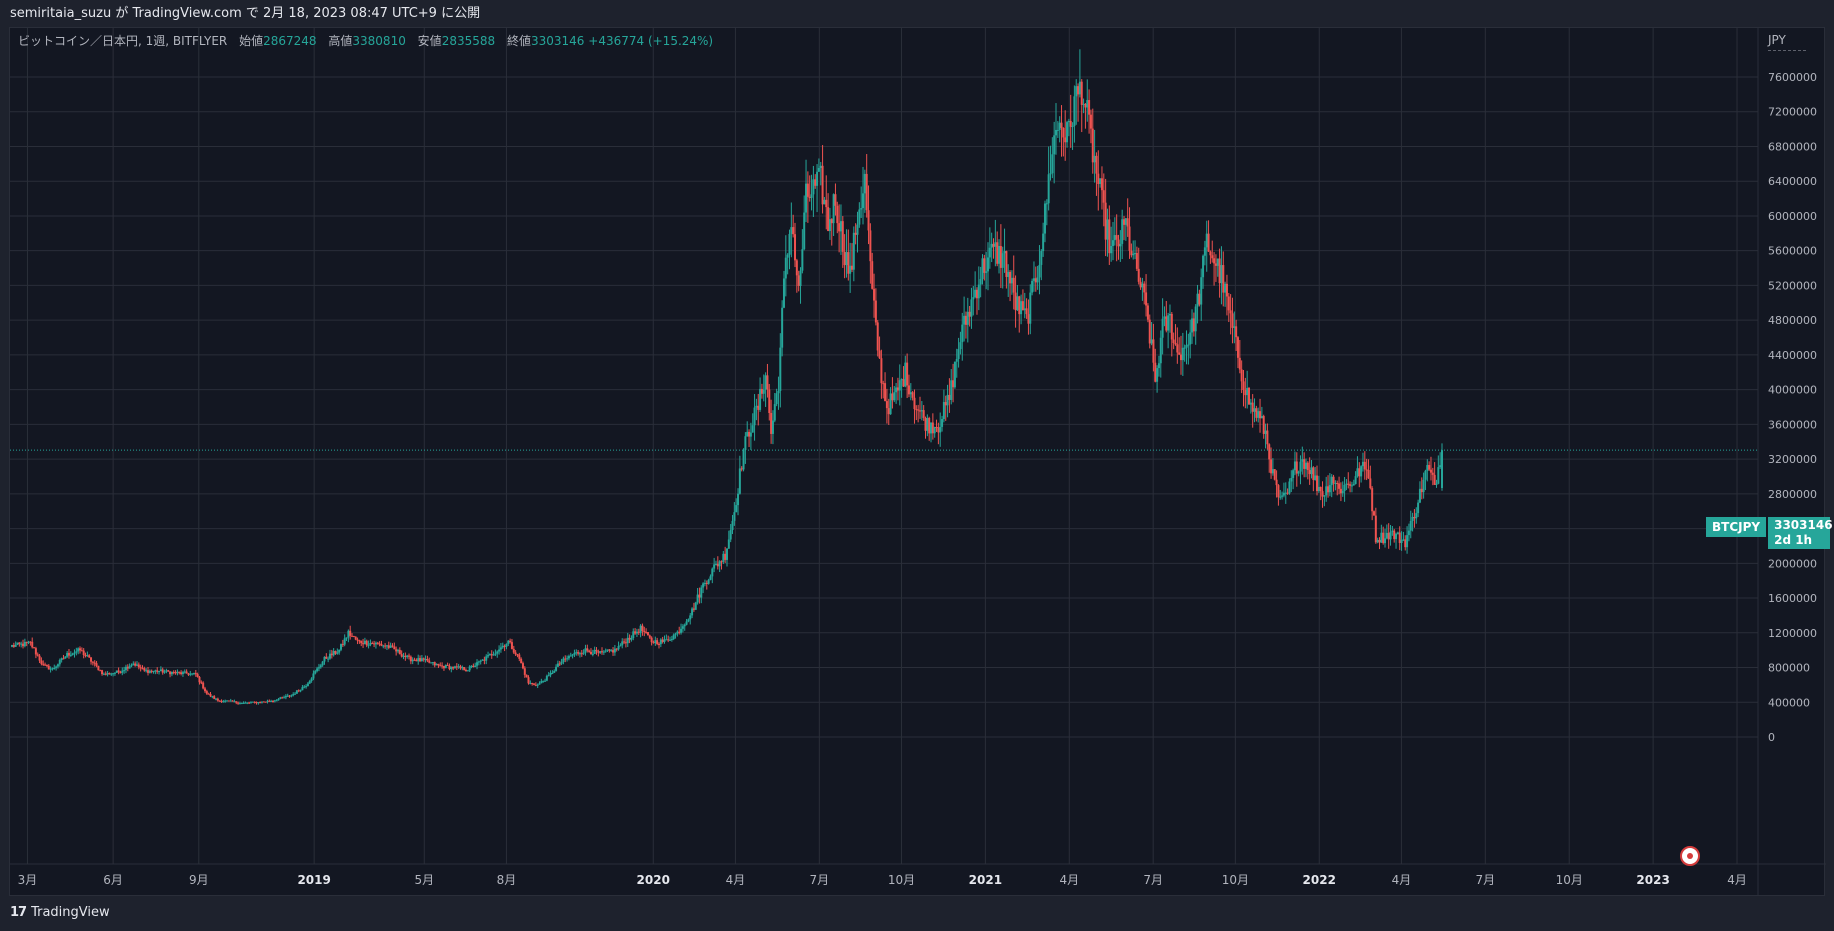  Describe the element at coordinates (1792, 355) in the screenshot. I see `price-tick-label: 4400000` at that location.